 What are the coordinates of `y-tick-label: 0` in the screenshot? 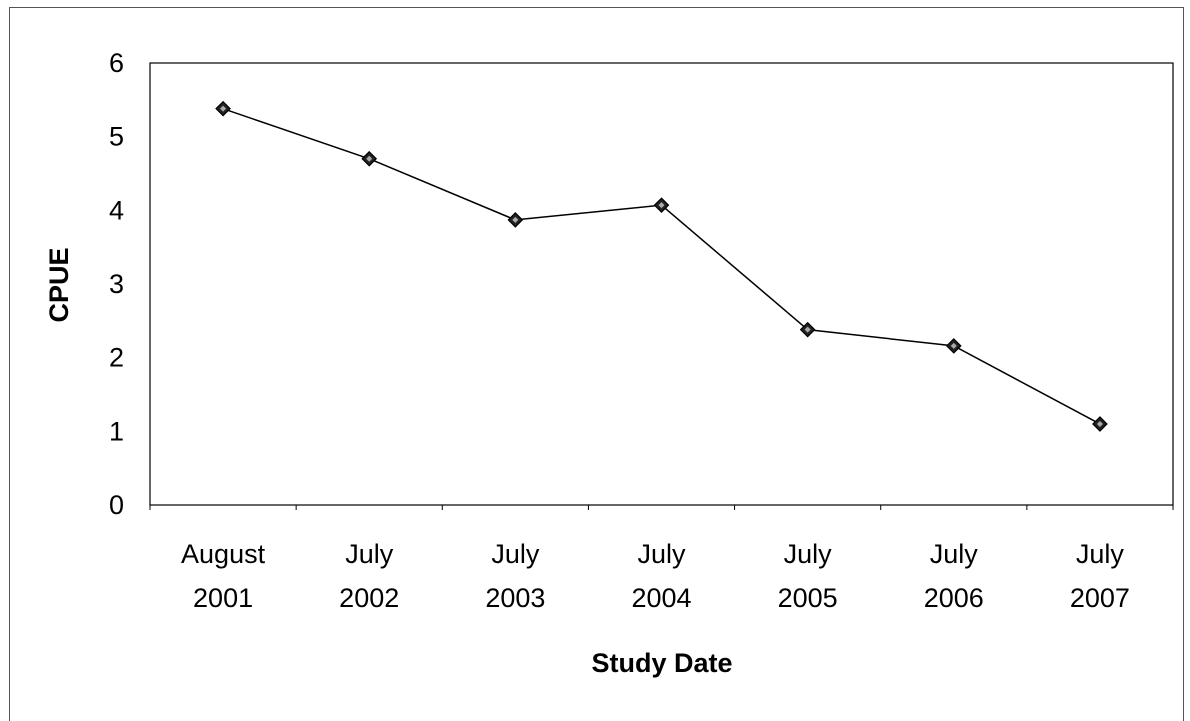 It's located at (116, 505).